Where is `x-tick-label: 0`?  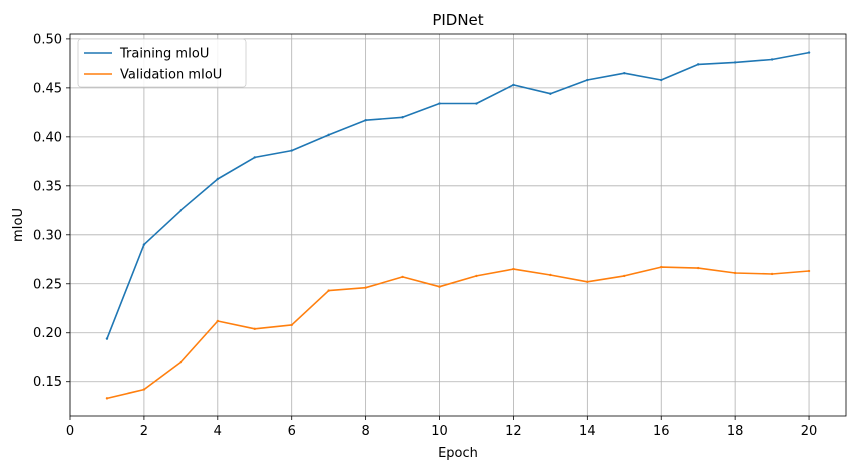 x-tick-label: 0 is located at coordinates (70, 431).